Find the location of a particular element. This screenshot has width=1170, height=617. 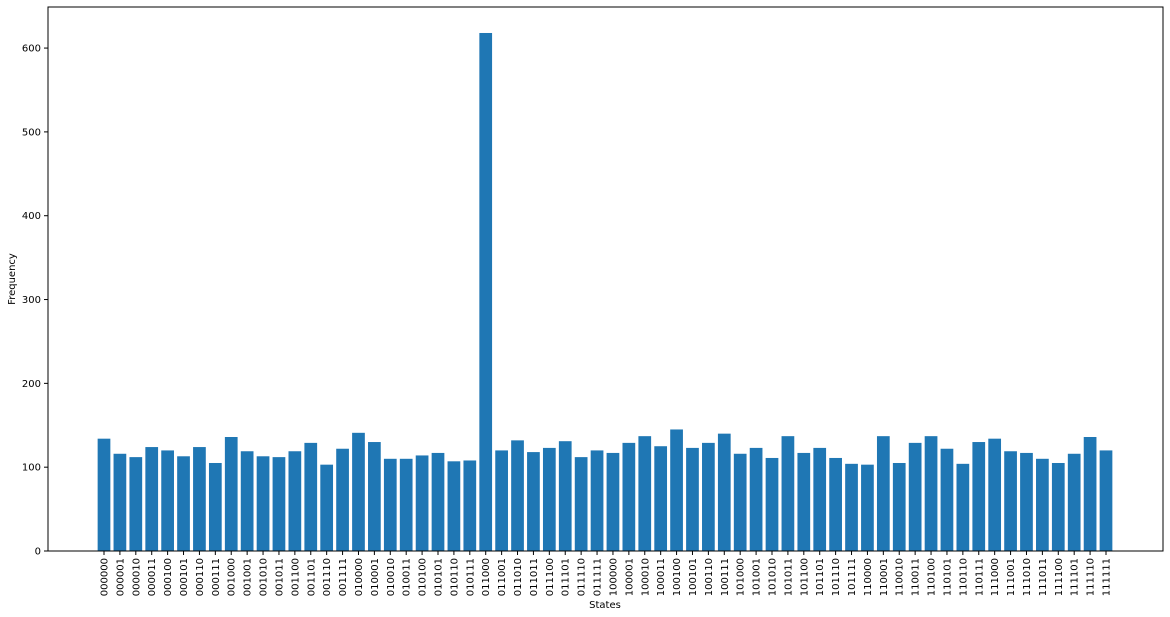

x-tick-label: 110101 is located at coordinates (947, 577).